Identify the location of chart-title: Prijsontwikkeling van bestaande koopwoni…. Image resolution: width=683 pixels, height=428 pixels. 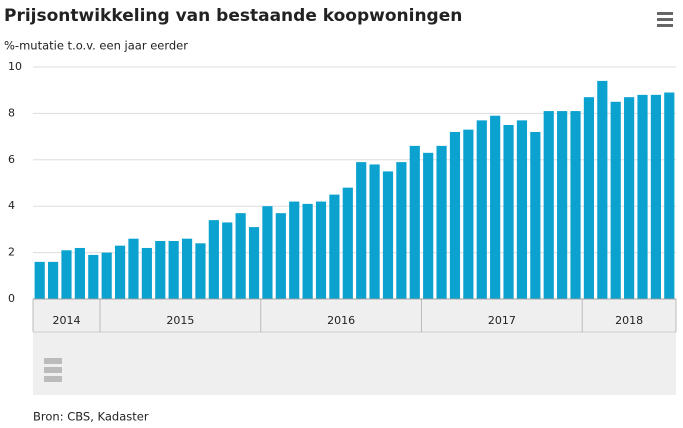
(233, 16).